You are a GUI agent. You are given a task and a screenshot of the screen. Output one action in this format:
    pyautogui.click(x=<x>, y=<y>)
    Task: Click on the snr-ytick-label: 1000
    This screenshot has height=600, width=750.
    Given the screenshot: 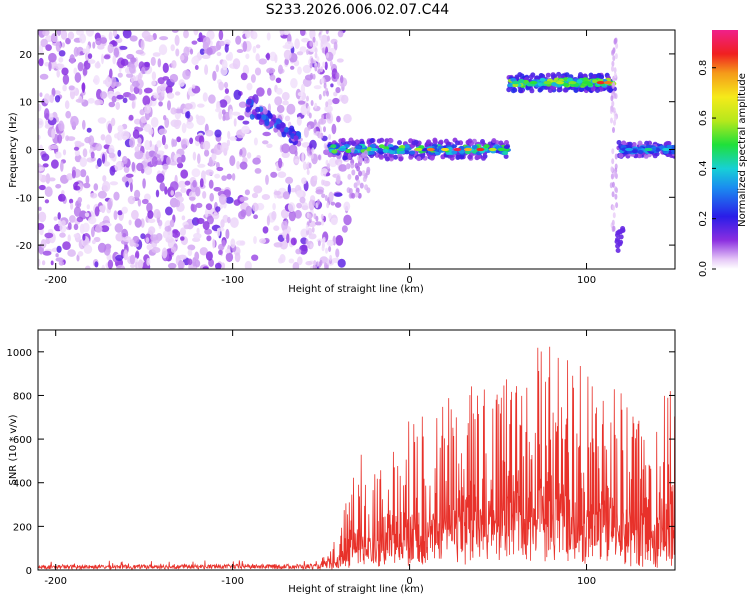 What is the action you would take?
    pyautogui.click(x=19, y=353)
    